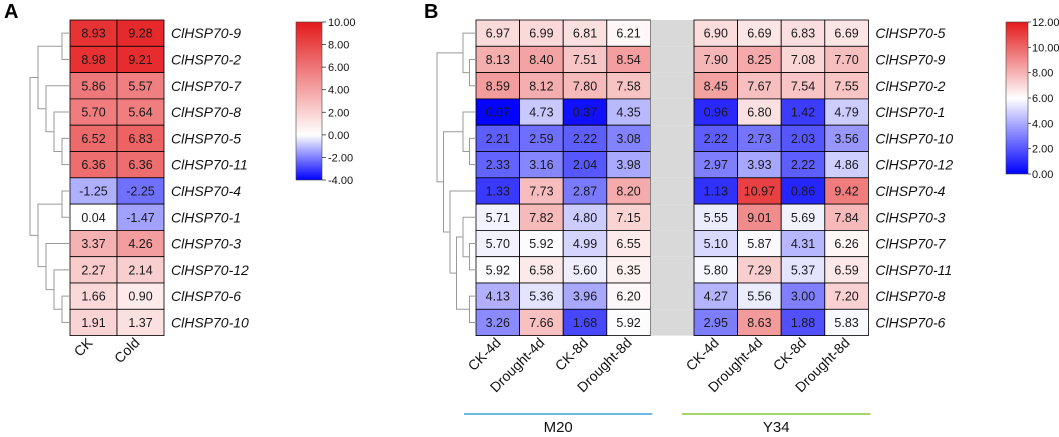  I want to click on cell-value: 8.20, so click(628, 191).